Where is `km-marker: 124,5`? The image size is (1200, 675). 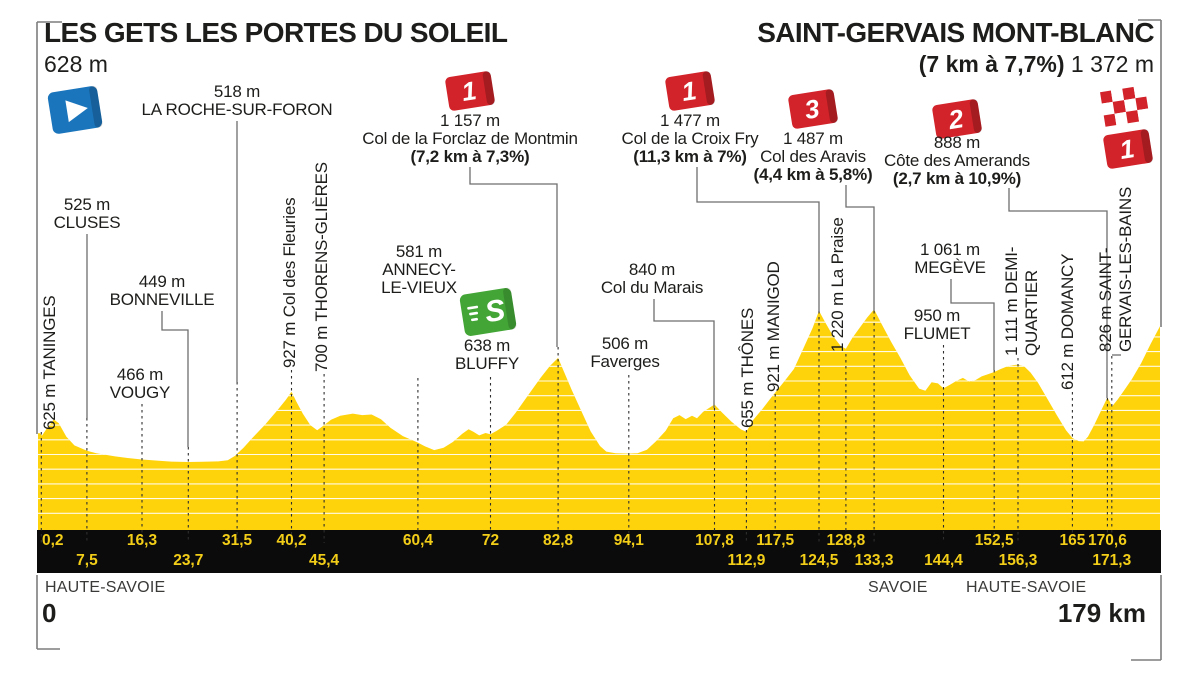 km-marker: 124,5 is located at coordinates (819, 560).